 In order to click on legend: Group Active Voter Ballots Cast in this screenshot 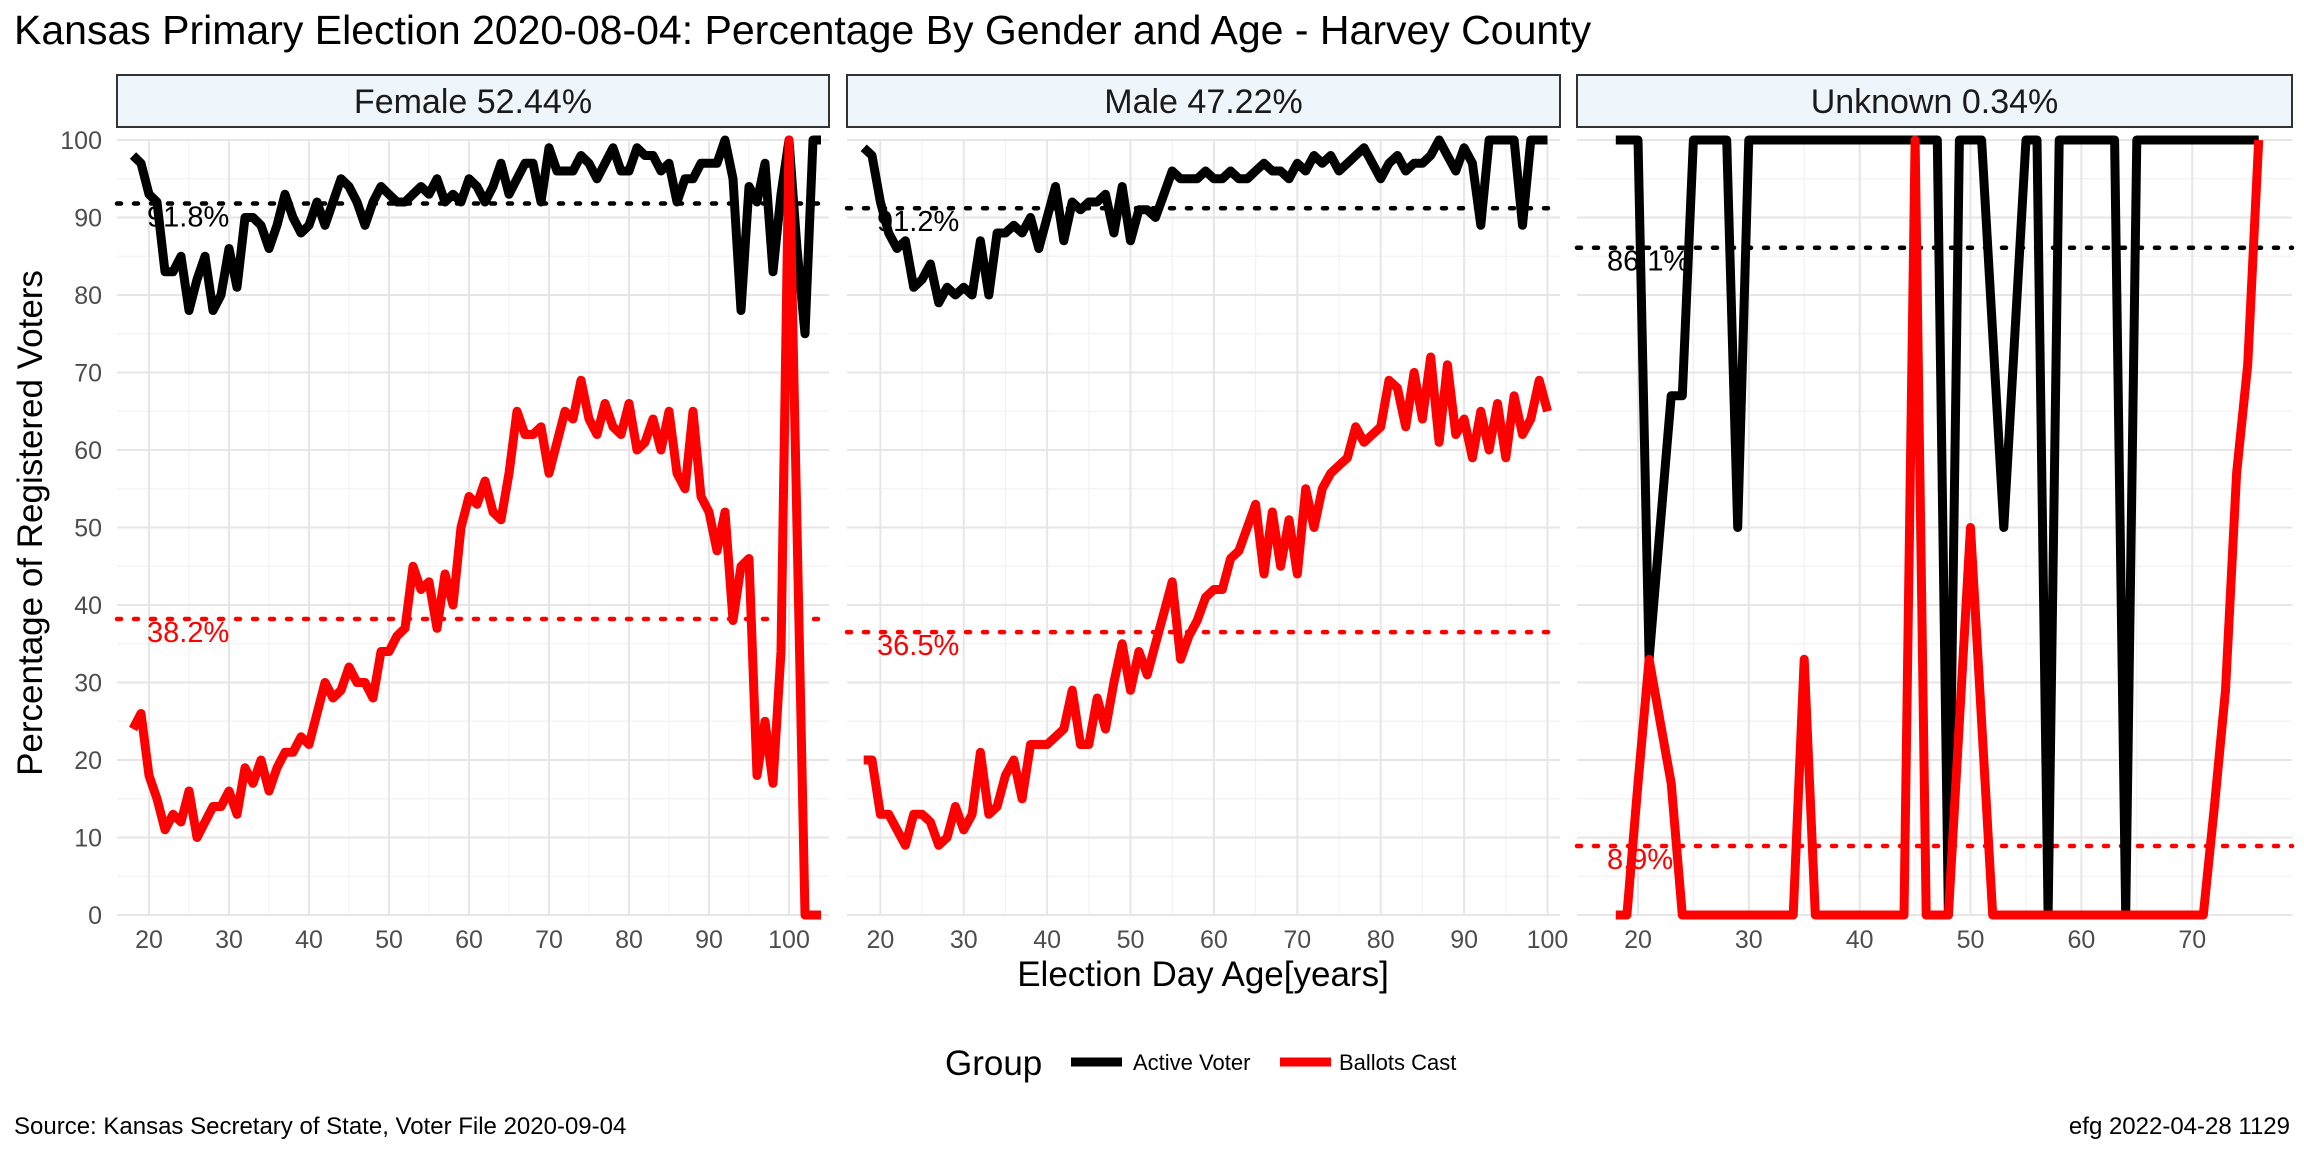, I will do `click(1200, 1063)`.